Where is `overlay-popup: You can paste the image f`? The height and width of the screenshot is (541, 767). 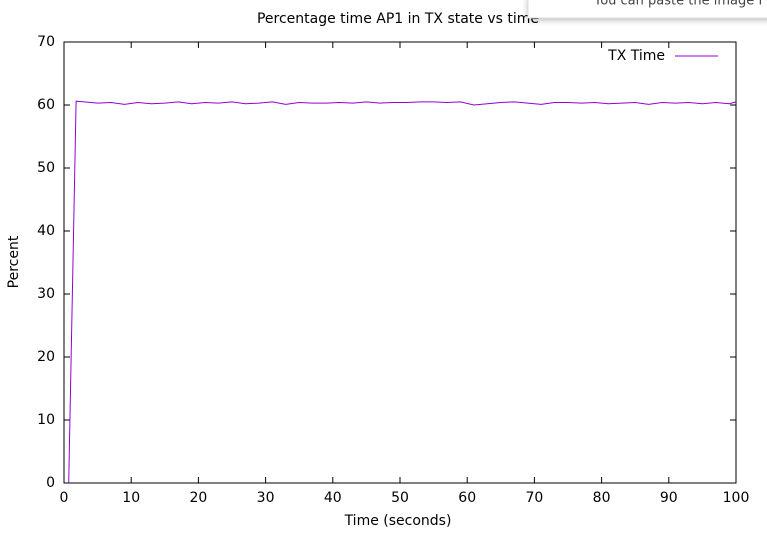
overlay-popup: You can paste the image f is located at coordinates (647, 9).